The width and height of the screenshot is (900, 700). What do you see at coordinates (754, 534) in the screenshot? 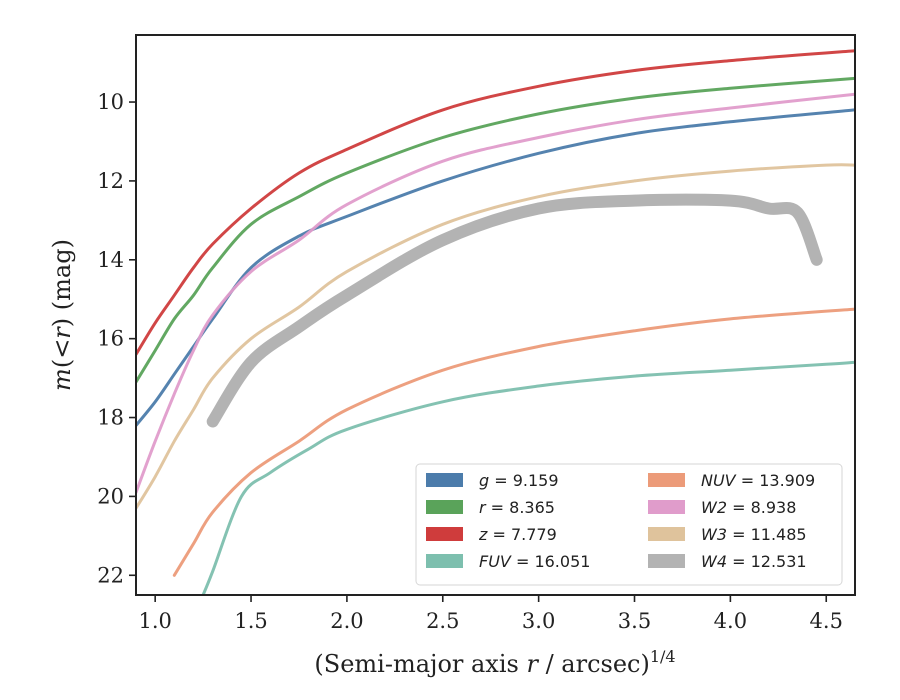
I see `legend-entry-w3: W3 = 11.485` at bounding box center [754, 534].